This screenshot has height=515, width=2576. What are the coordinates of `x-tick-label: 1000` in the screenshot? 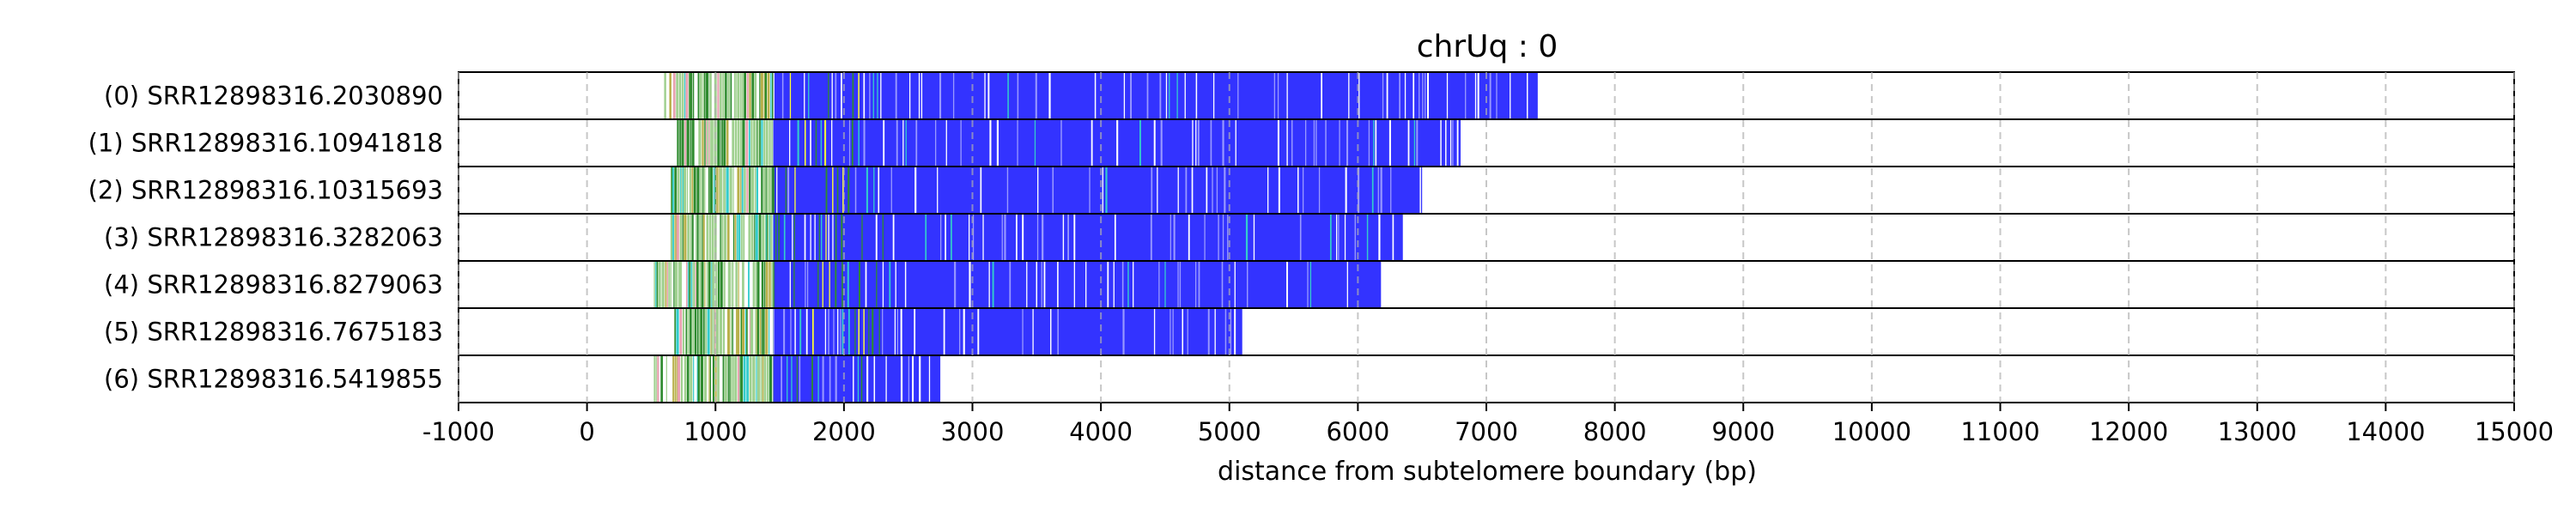 It's located at (715, 431).